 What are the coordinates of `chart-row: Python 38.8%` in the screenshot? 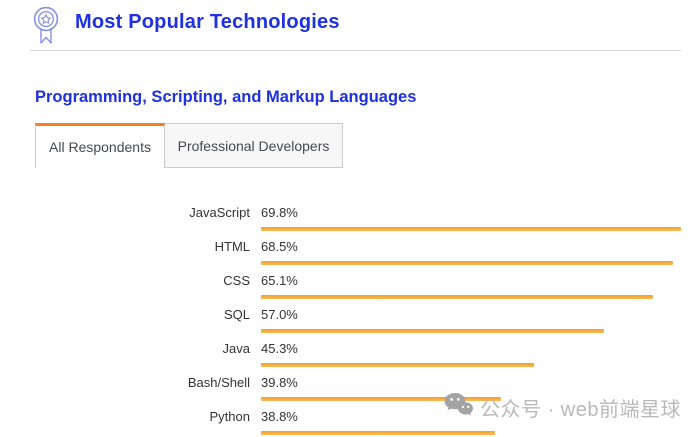 It's located at (350, 421).